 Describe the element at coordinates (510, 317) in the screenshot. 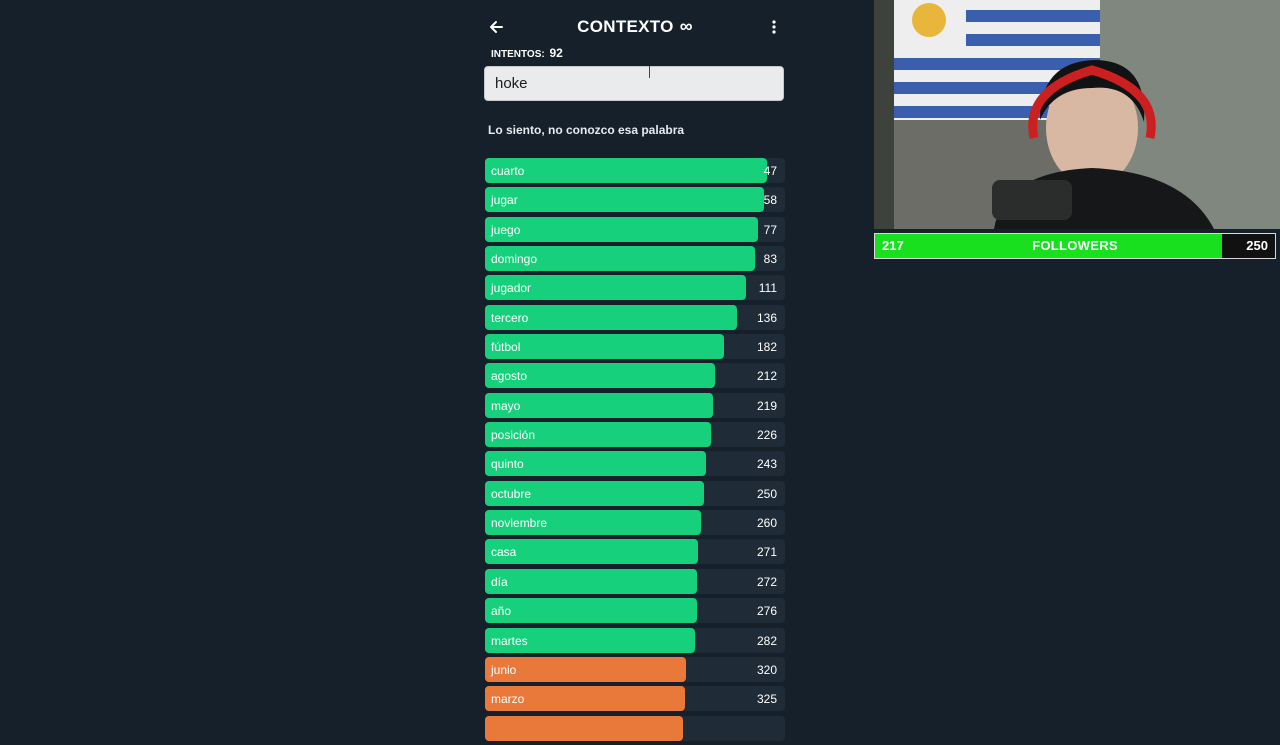

I see `guess-word: tercero` at that location.